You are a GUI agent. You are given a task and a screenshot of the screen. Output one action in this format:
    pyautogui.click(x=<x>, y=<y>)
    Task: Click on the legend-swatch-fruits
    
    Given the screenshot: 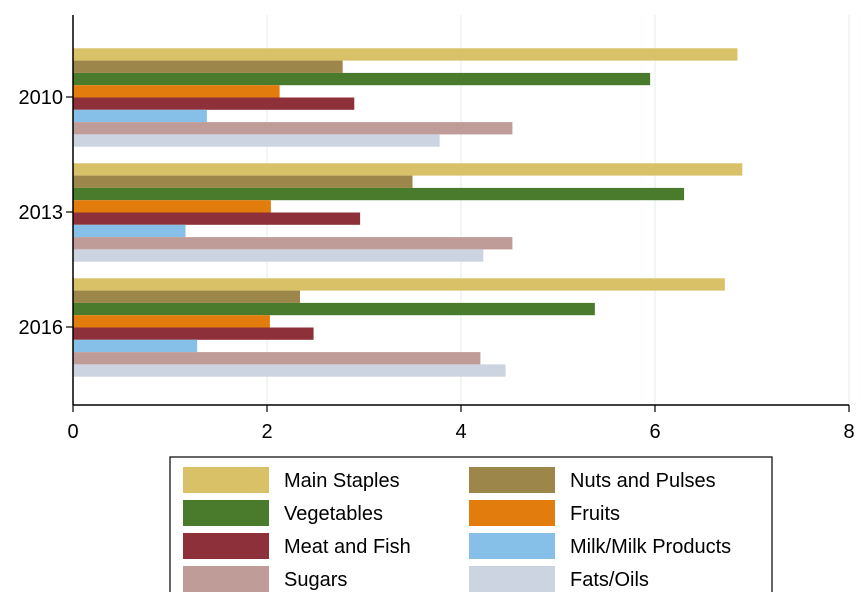 What is the action you would take?
    pyautogui.click(x=512, y=513)
    